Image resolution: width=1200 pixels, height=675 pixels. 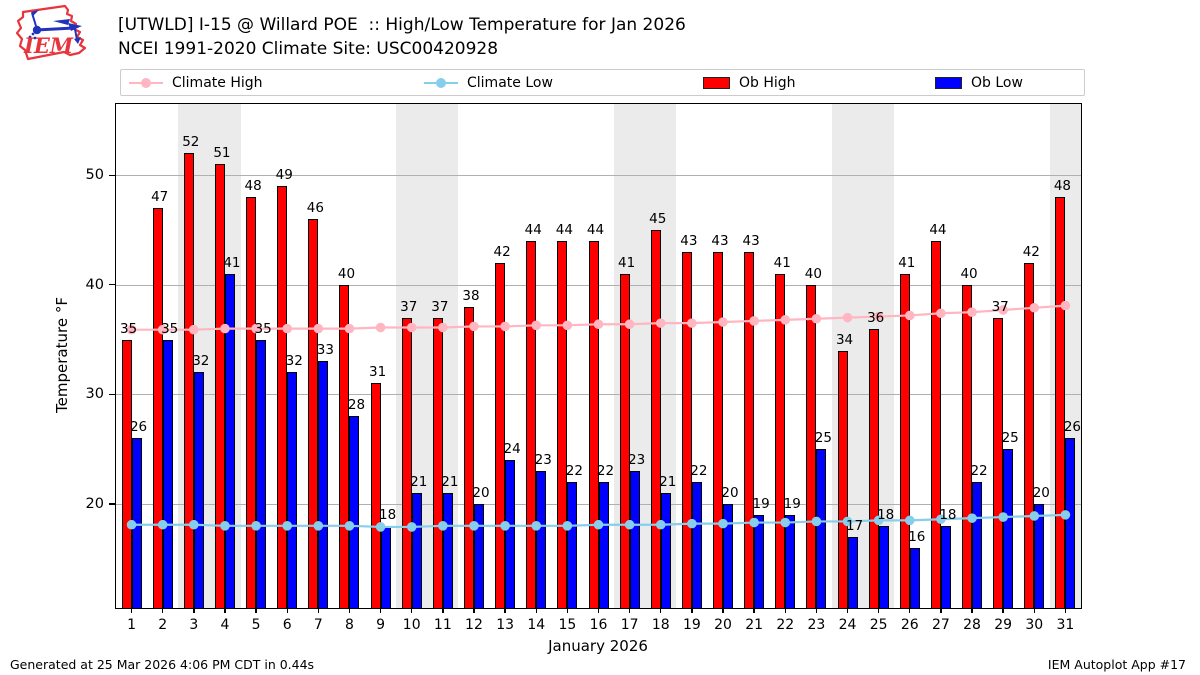 What do you see at coordinates (909, 625) in the screenshot?
I see `x-tick-label: 26` at bounding box center [909, 625].